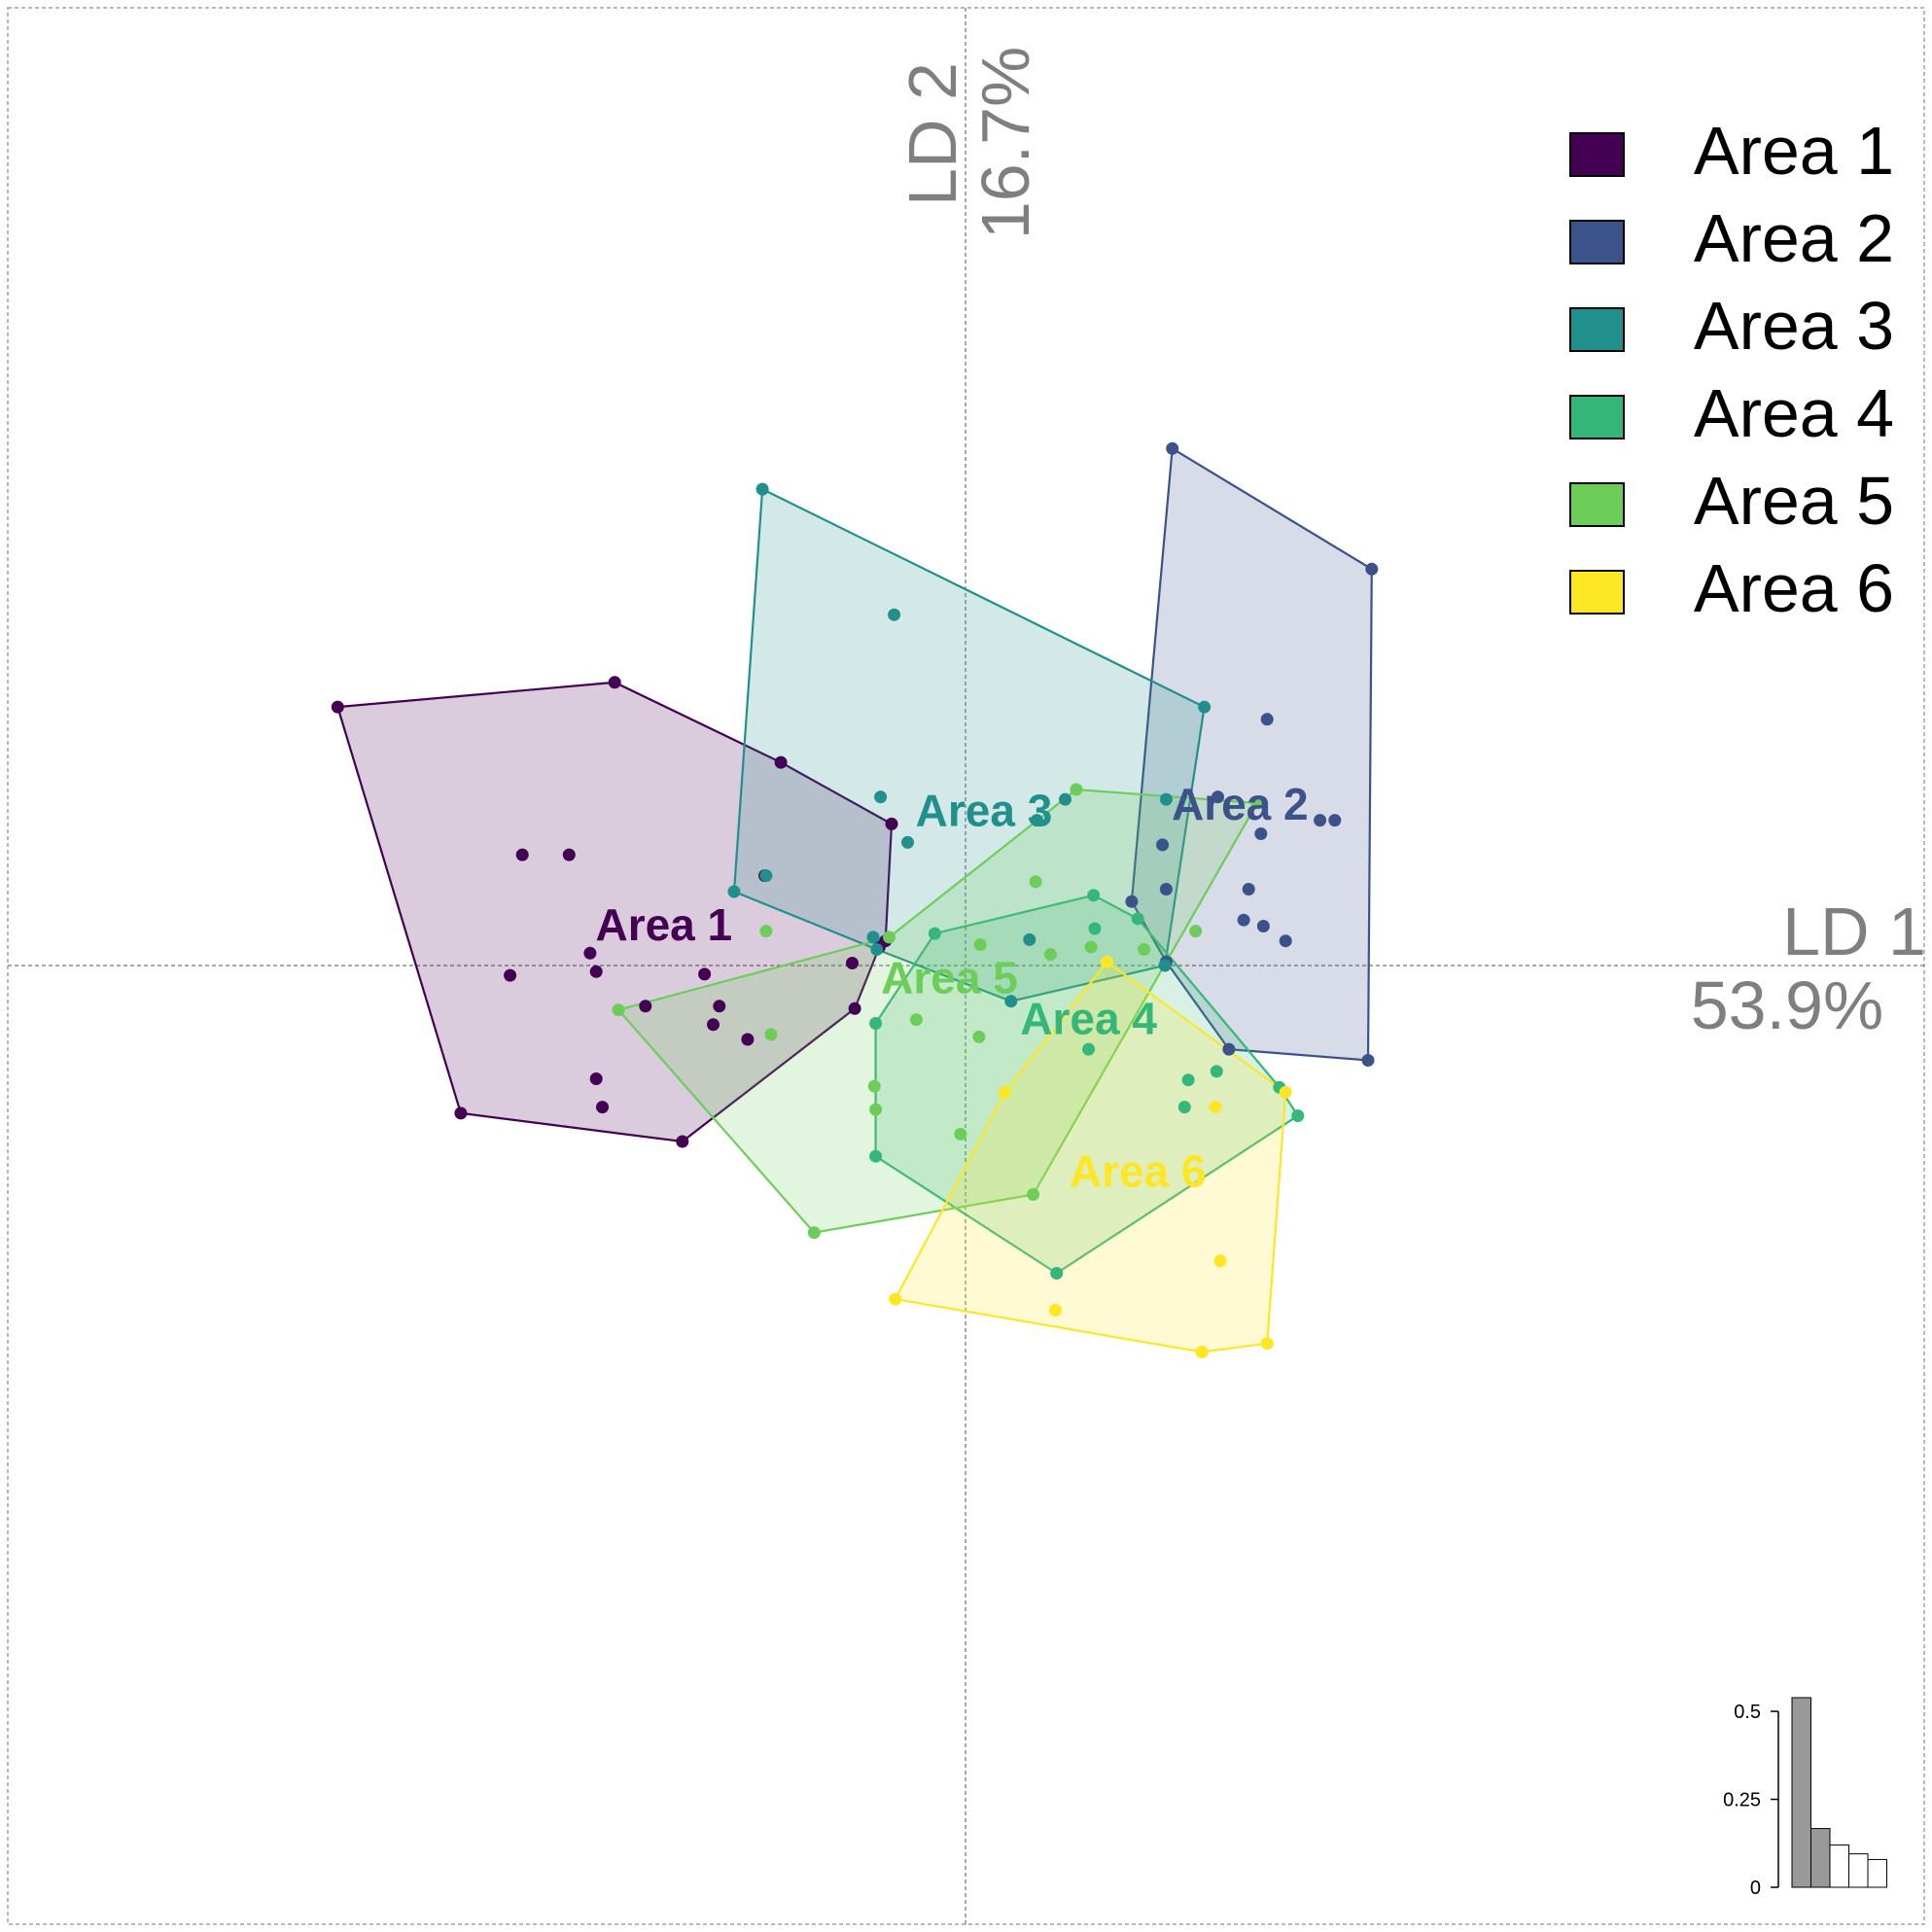 This screenshot has height=1932, width=1932. Describe the element at coordinates (1805, 1798) in the screenshot. I see `eigenvalue-inset: 0.5 0.25 0` at that location.